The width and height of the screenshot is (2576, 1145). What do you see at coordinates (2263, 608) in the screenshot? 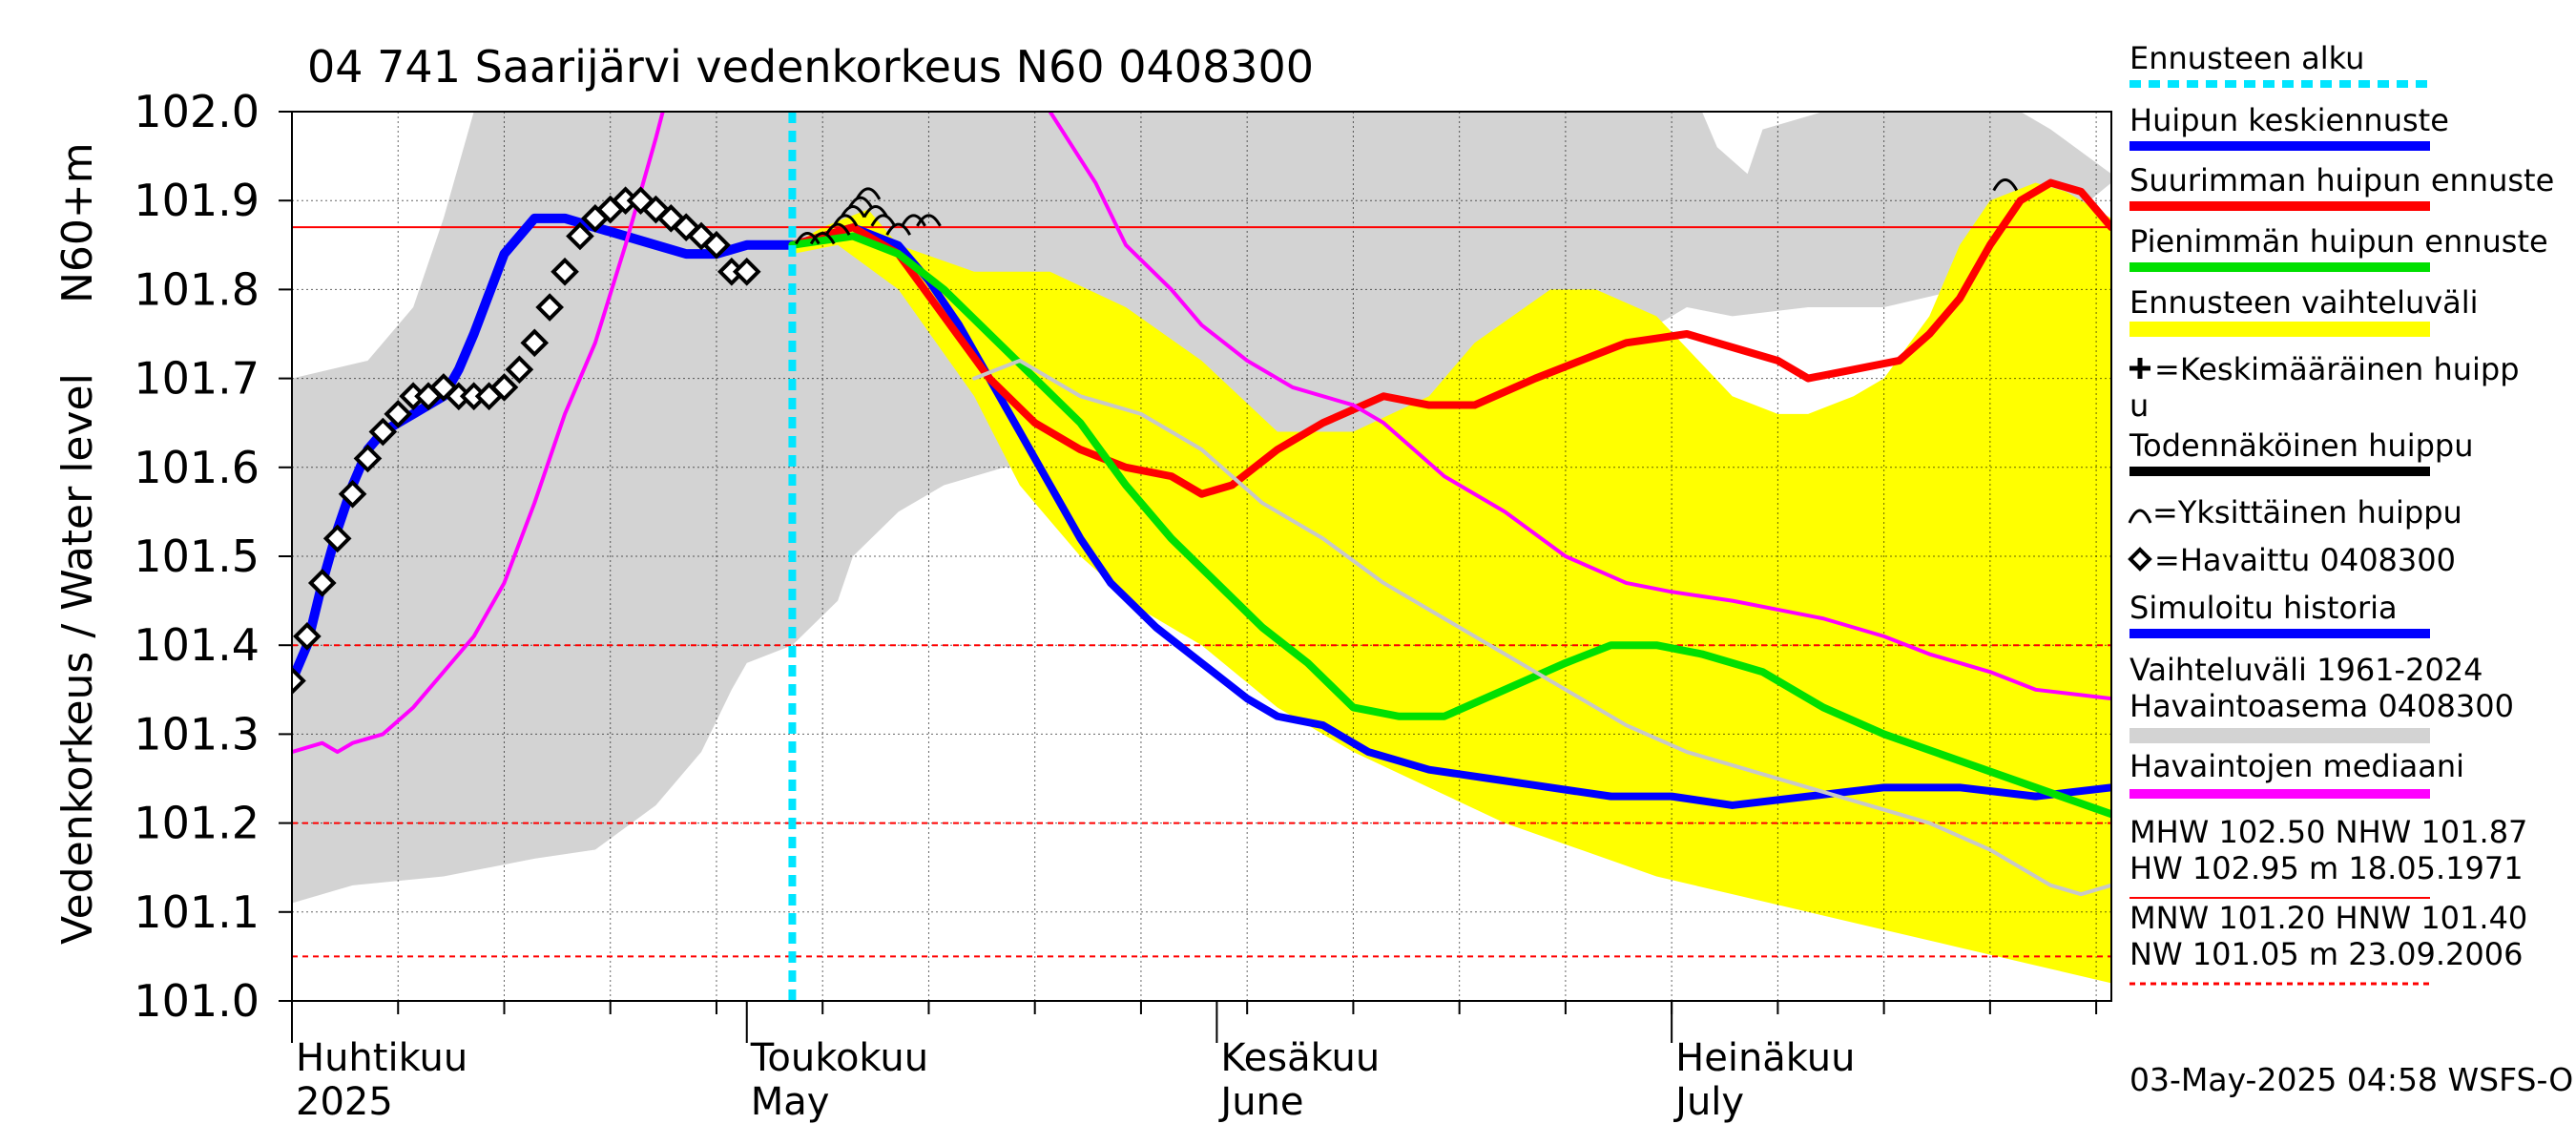
I see `legend-label: Simuloitu historia` at bounding box center [2263, 608].